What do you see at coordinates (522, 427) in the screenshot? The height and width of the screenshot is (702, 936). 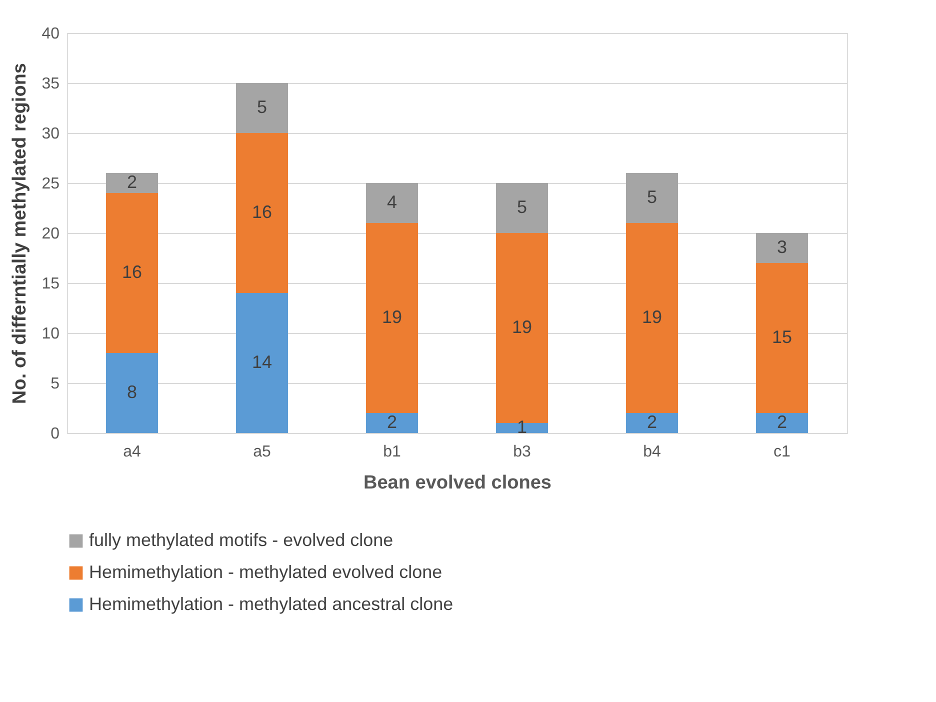 I see `data-label: 1` at bounding box center [522, 427].